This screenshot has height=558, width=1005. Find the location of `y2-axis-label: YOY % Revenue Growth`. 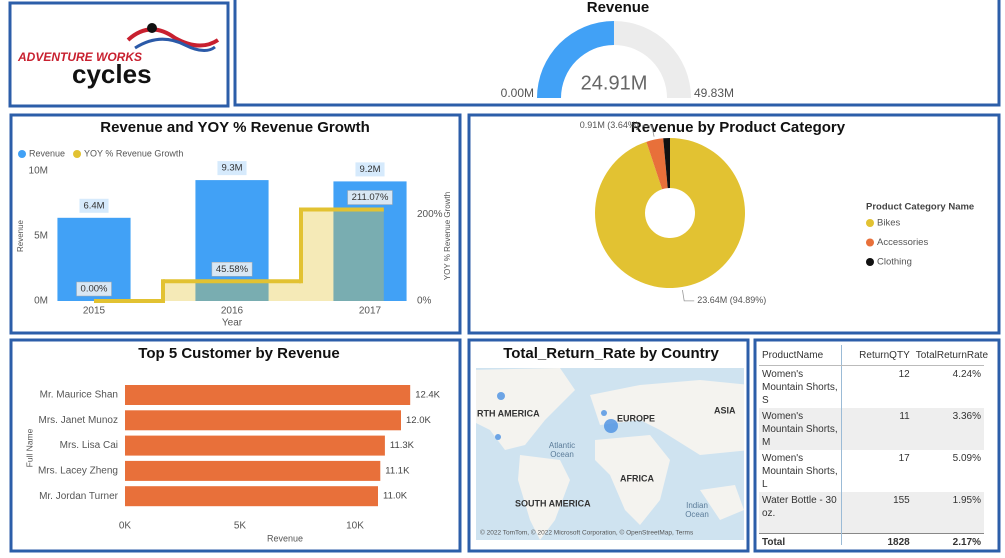

y2-axis-label: YOY % Revenue Growth is located at coordinates (447, 236).